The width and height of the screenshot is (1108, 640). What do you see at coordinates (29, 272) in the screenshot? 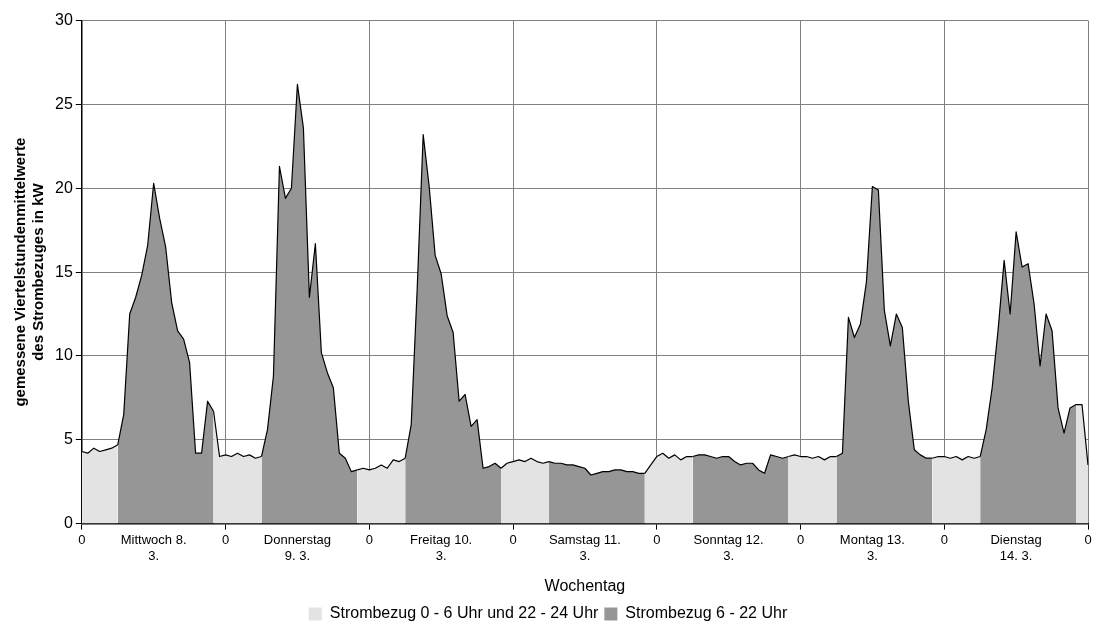
I see `y-axis-title: gemessene Viertelstundenmittelwerte des Strombezuges in kW` at bounding box center [29, 272].